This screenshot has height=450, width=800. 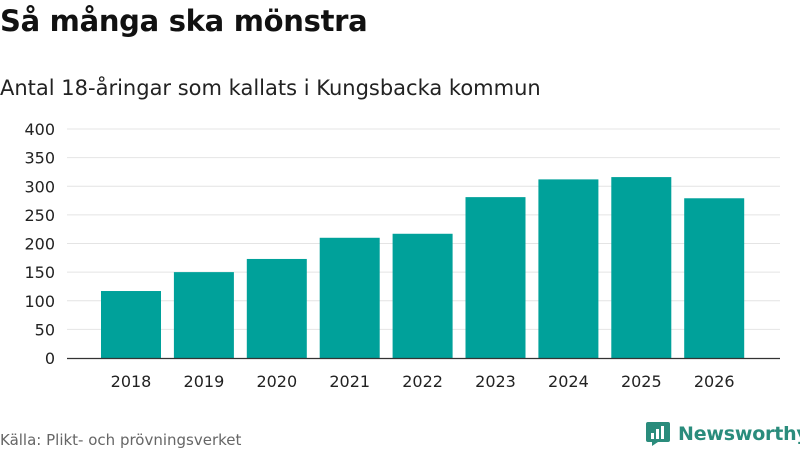 What do you see at coordinates (39, 129) in the screenshot?
I see `y-tick-label: 400` at bounding box center [39, 129].